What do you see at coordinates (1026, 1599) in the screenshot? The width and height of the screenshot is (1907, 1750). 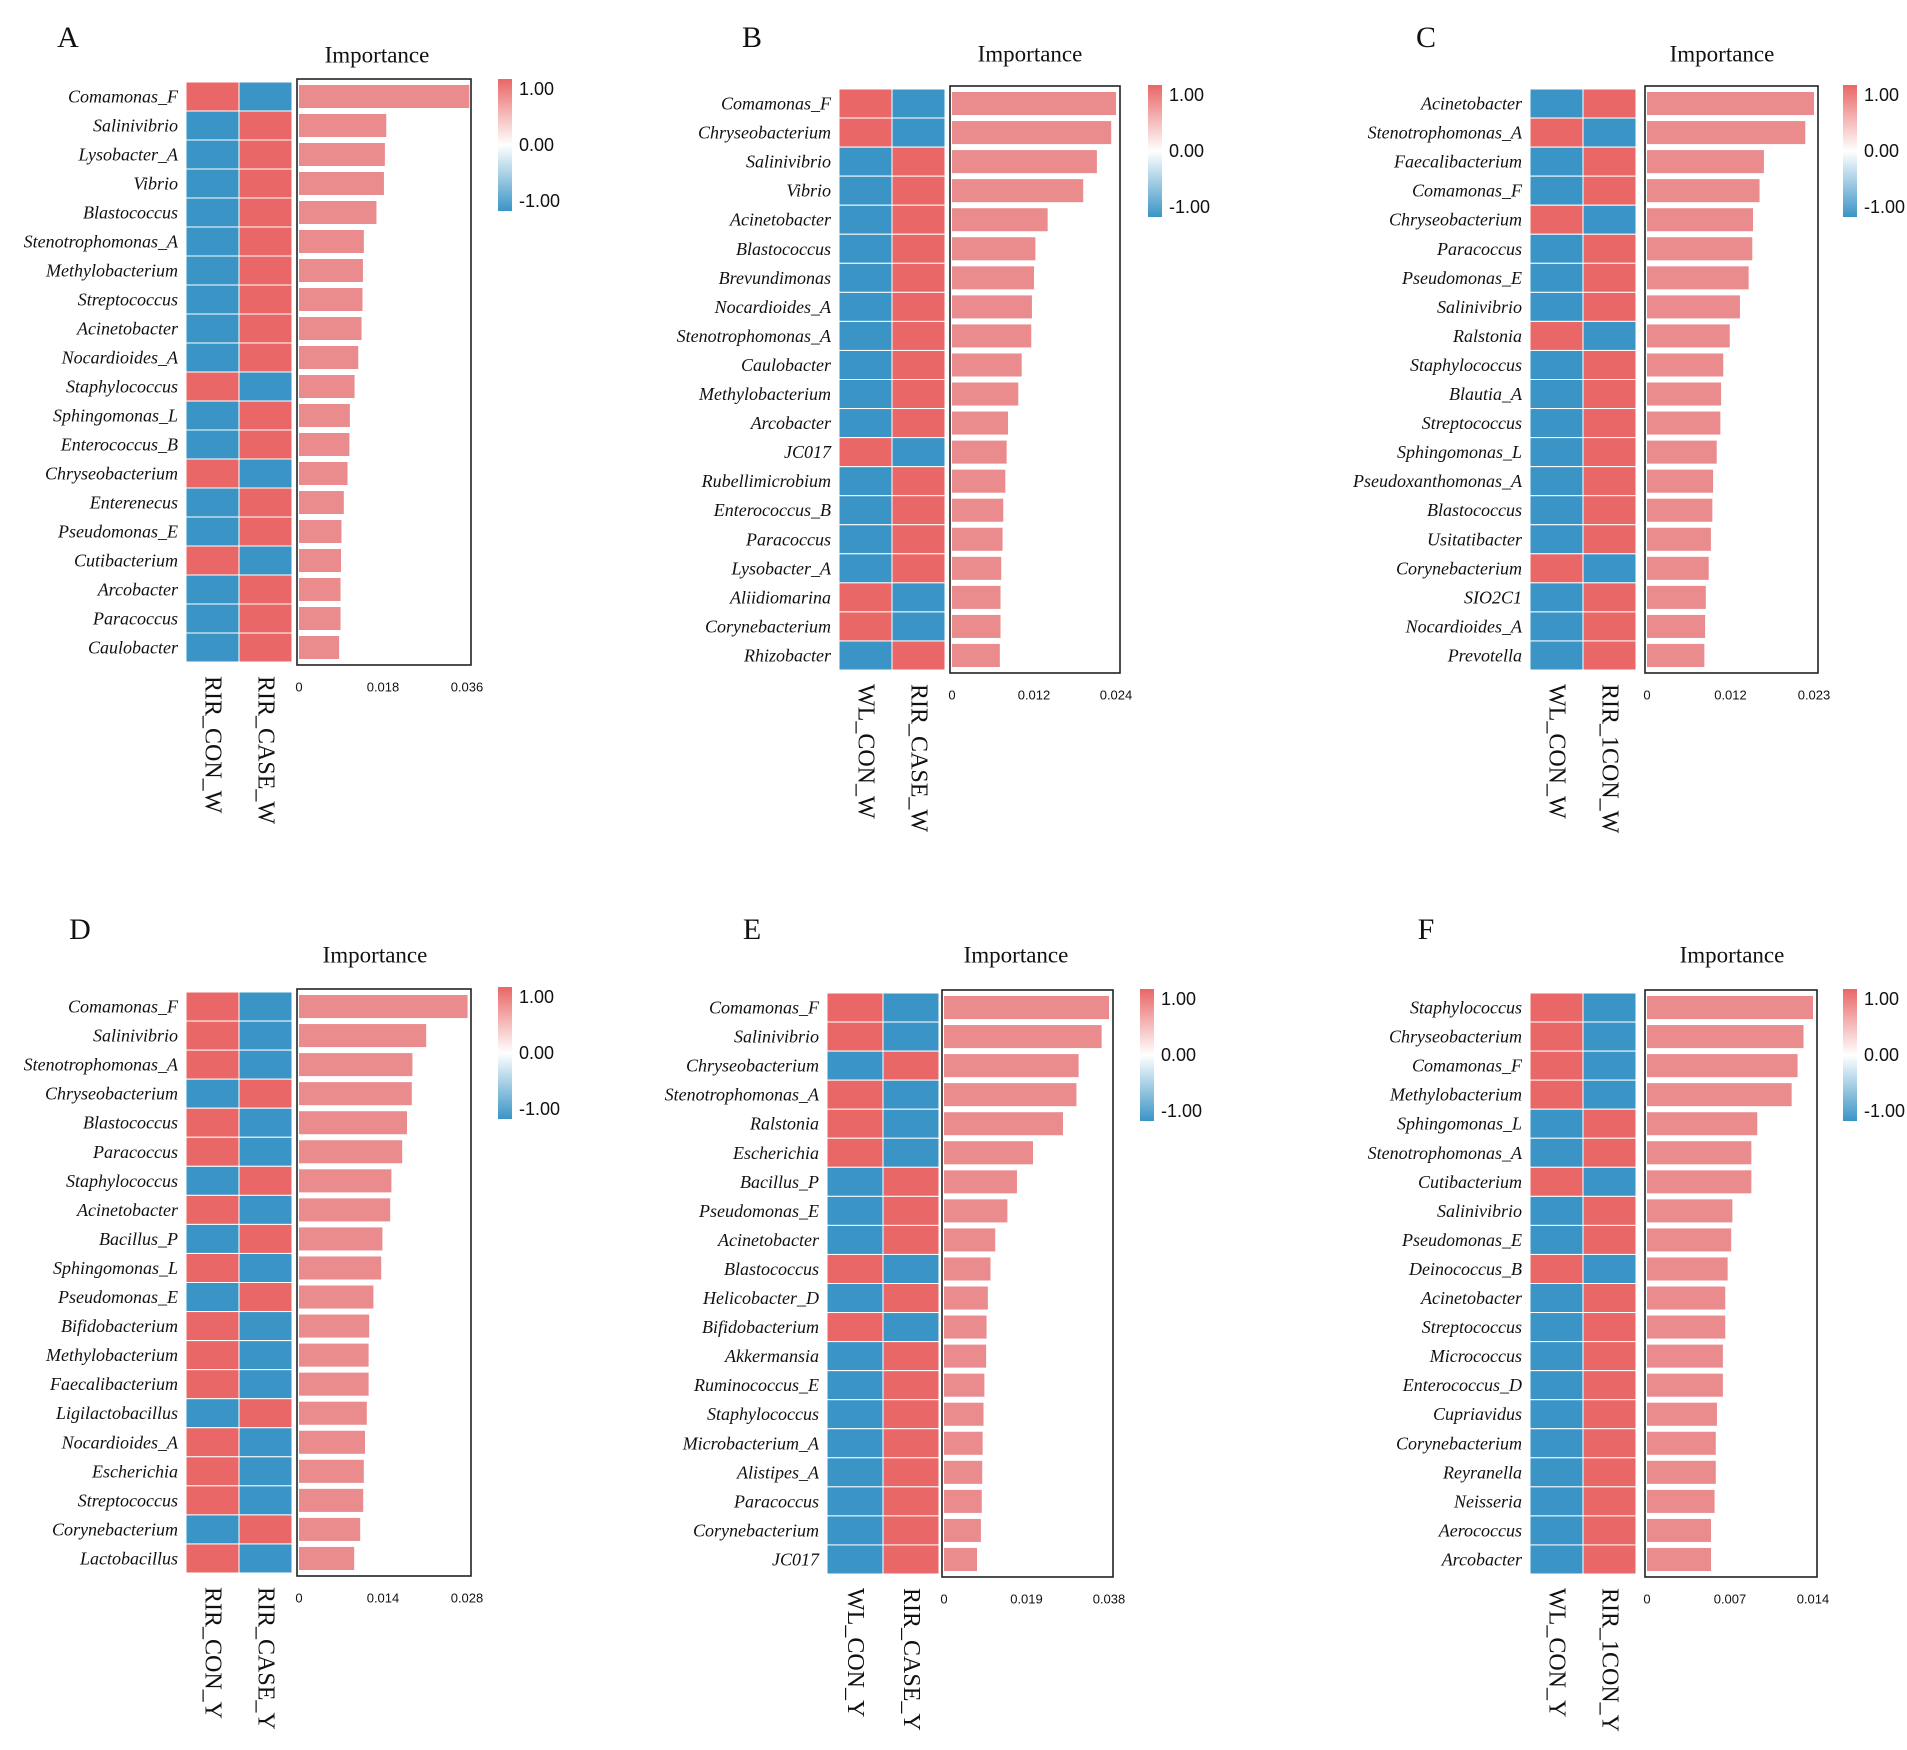 I see `x-tick-label: 0.019` at bounding box center [1026, 1599].